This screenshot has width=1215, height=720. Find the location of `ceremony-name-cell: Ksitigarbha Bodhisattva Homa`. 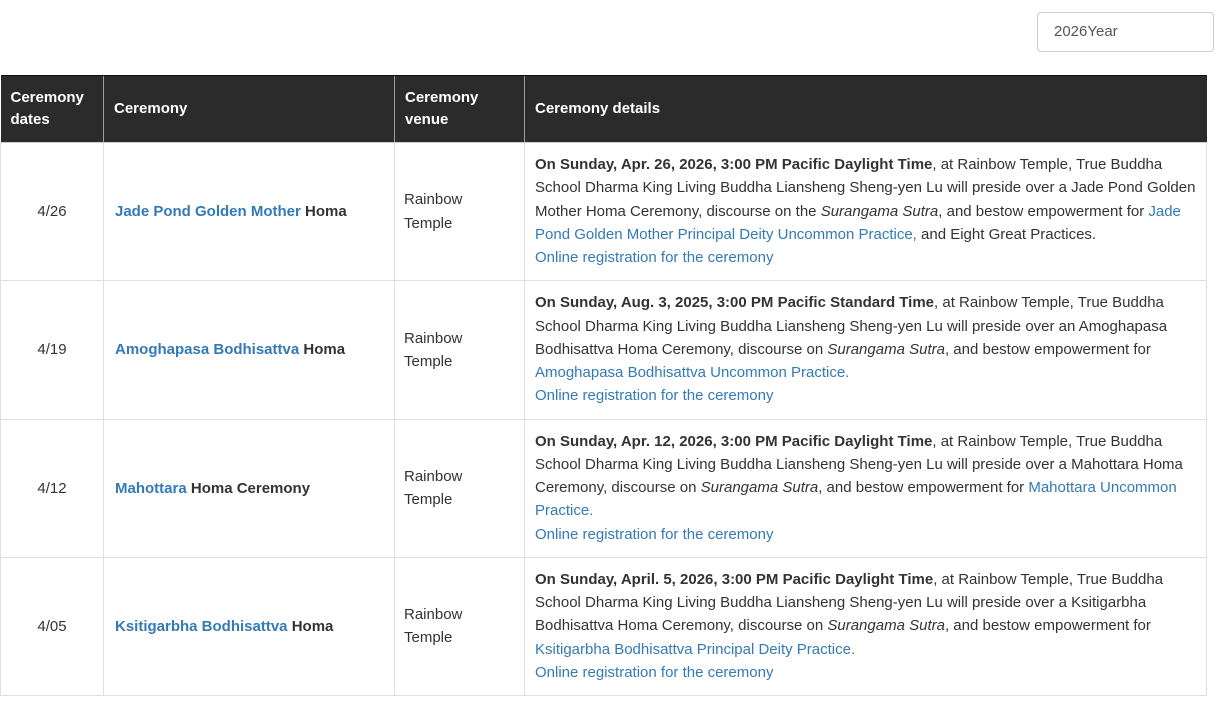

ceremony-name-cell: Ksitigarbha Bodhisattva Homa is located at coordinates (249, 626).